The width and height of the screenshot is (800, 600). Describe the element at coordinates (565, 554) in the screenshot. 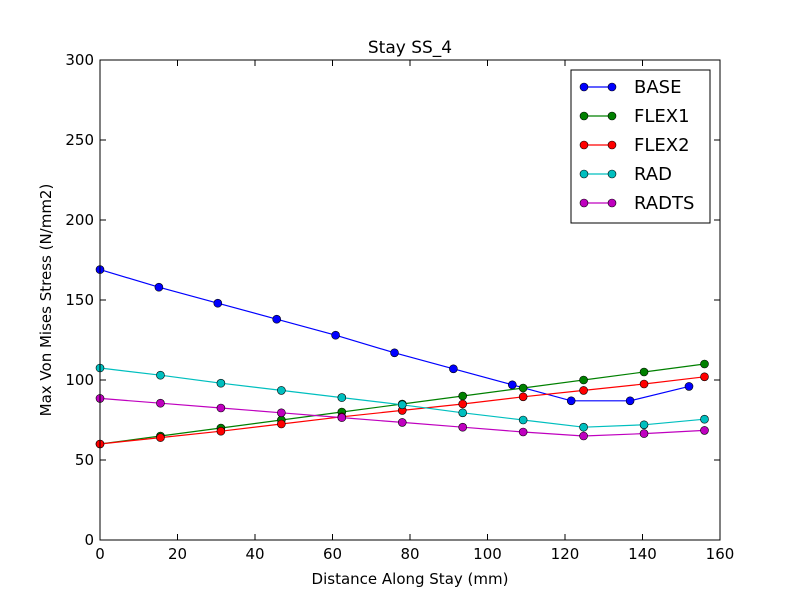

I see `x-tick-label: 120` at that location.